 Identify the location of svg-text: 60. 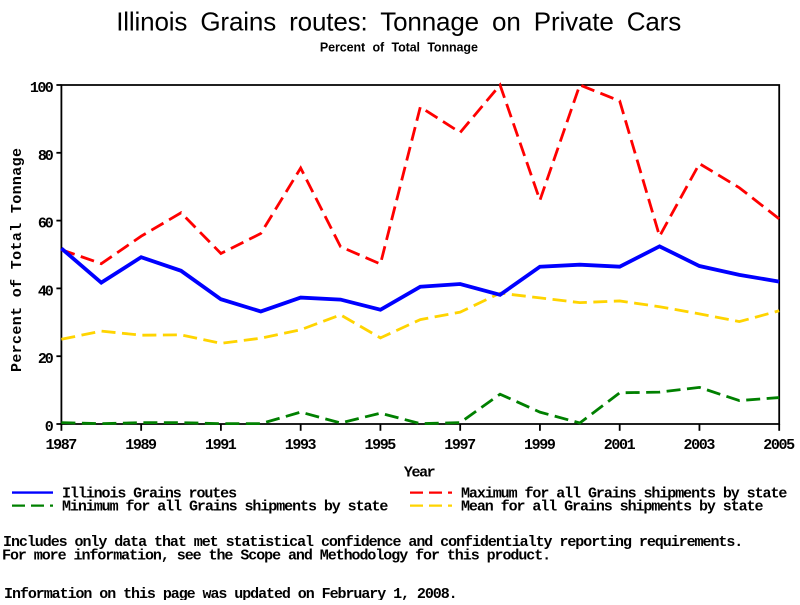
(46, 224).